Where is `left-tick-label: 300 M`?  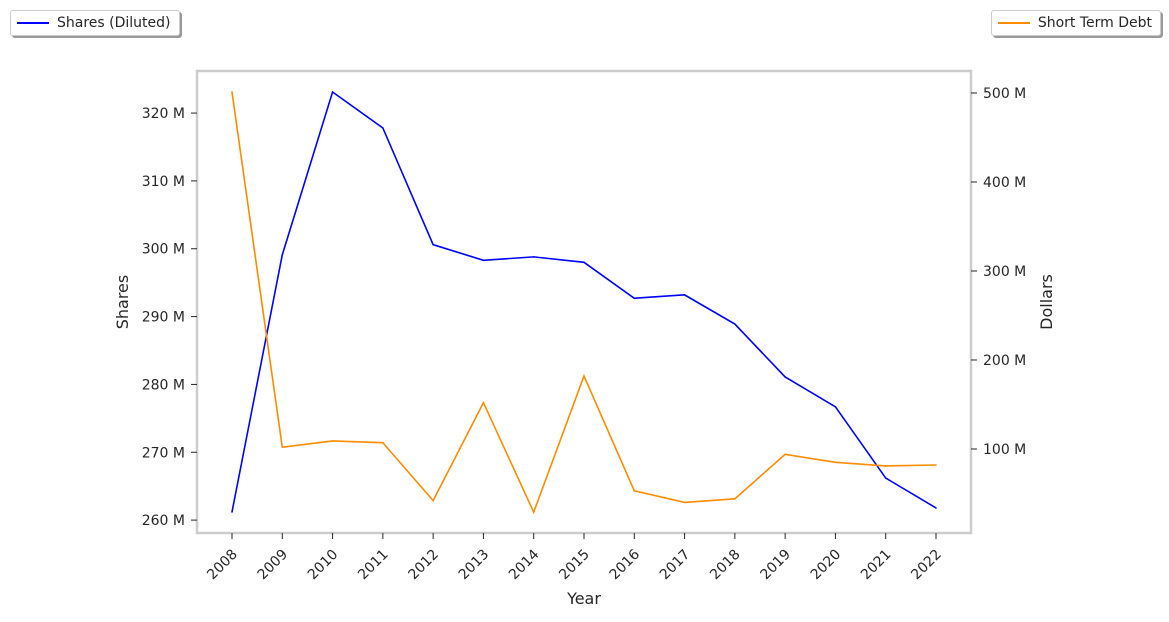
left-tick-label: 300 M is located at coordinates (163, 250).